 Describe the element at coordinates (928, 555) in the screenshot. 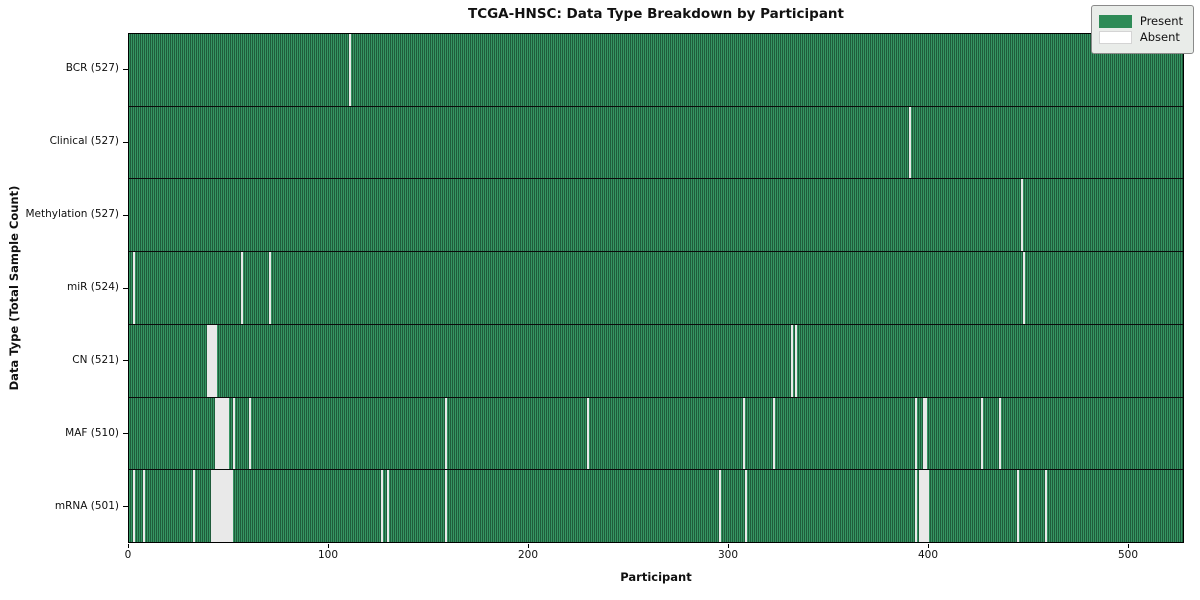

I see `x-tick-label: 400` at that location.